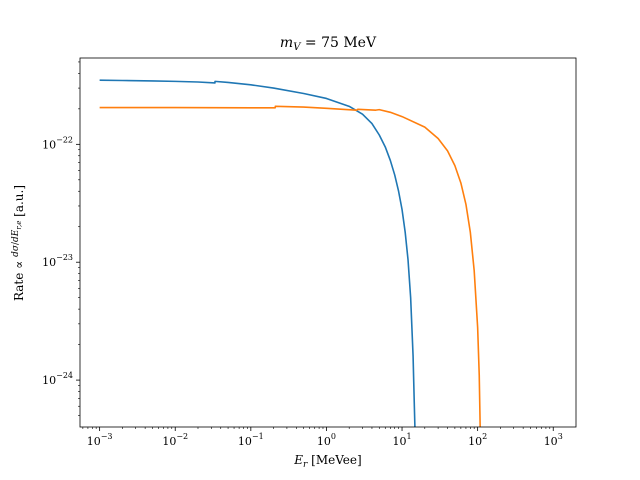  I want to click on x-tick-label: 10¹, so click(401, 440).